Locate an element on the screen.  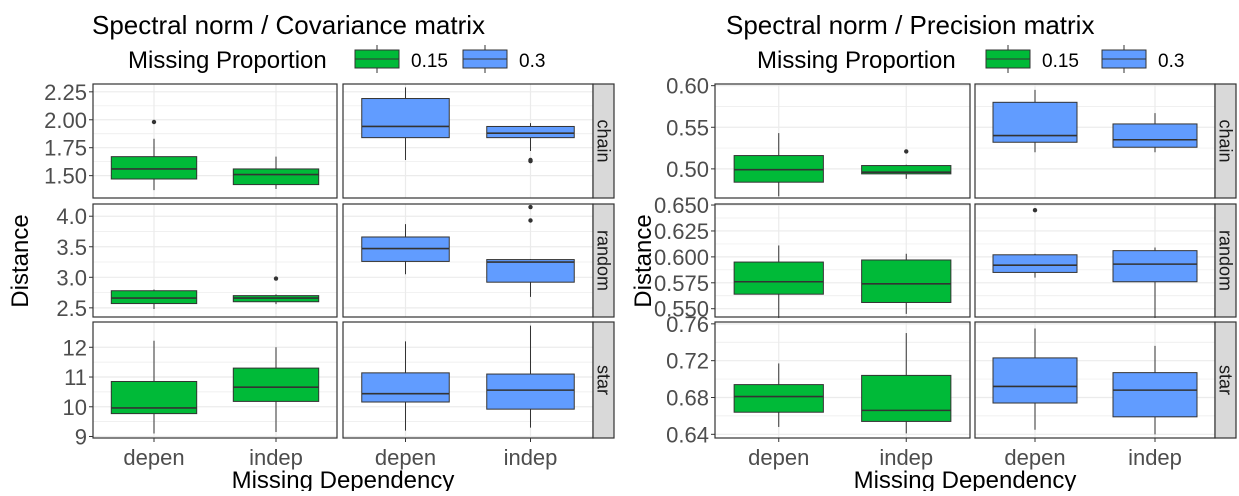
y-tick-label: 9 is located at coordinates (81, 437).